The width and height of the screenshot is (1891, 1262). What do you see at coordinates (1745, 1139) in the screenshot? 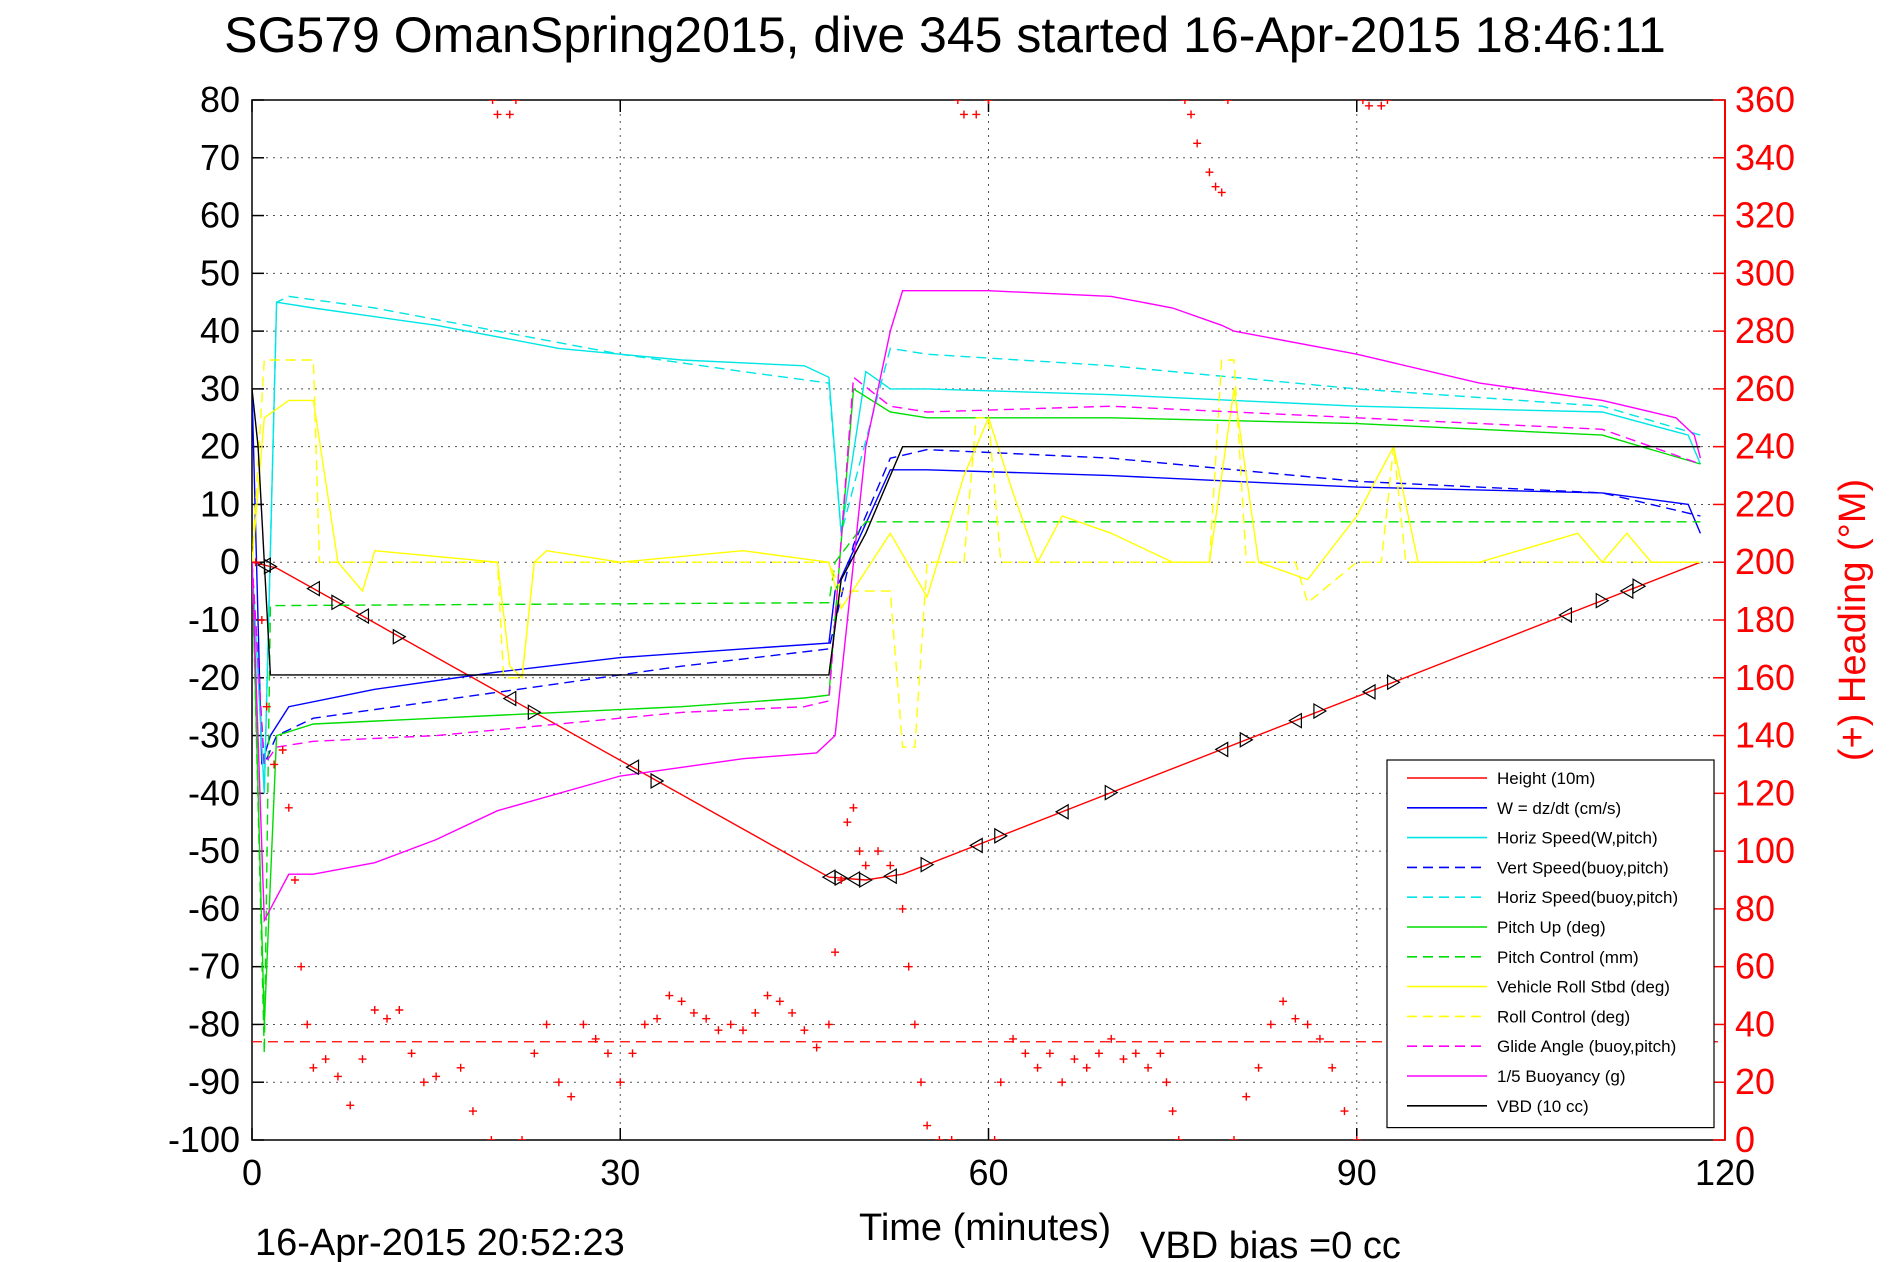
I see `y2-tick-label: 0` at bounding box center [1745, 1139].